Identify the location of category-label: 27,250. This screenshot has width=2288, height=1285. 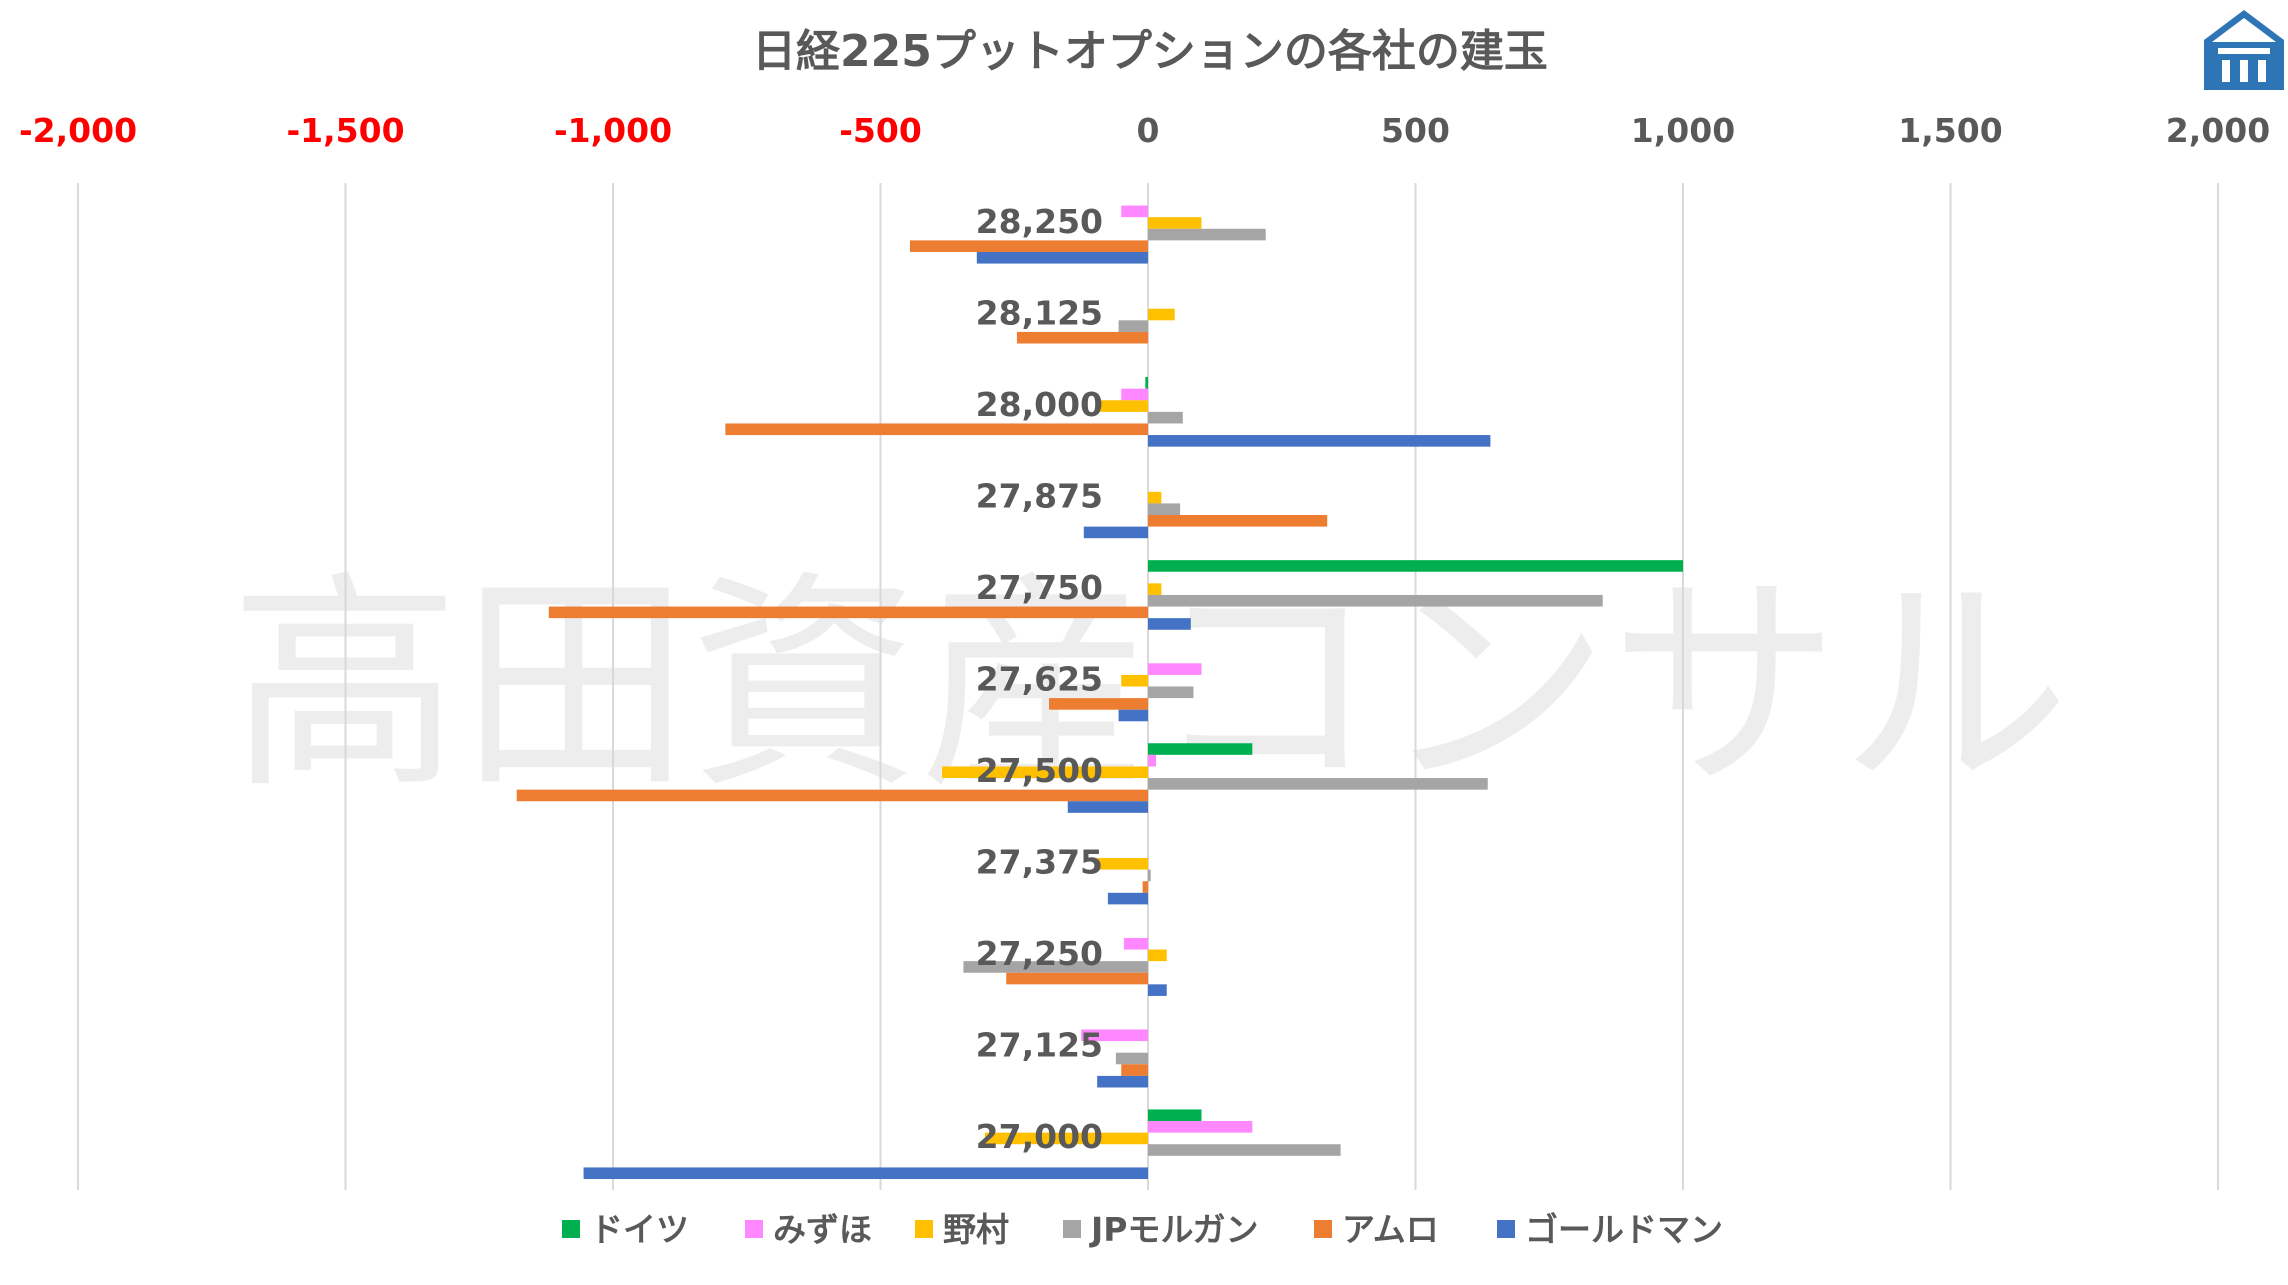
(1039, 953).